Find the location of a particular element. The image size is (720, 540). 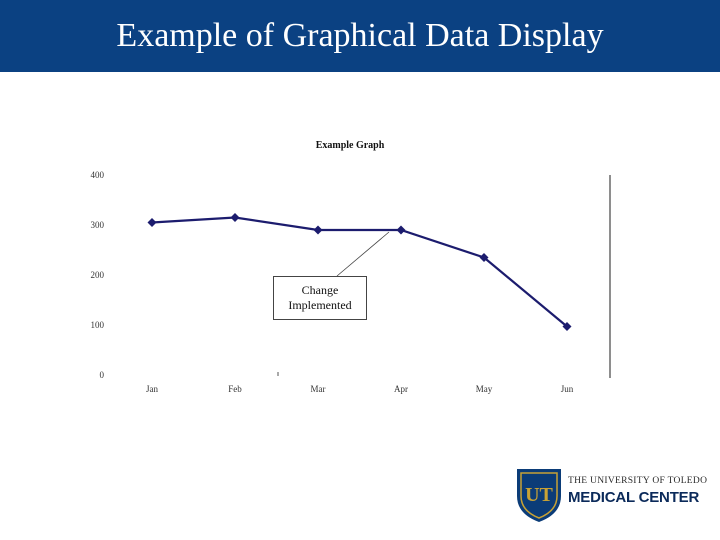

y-tick-label: 0 is located at coordinates (102, 375).